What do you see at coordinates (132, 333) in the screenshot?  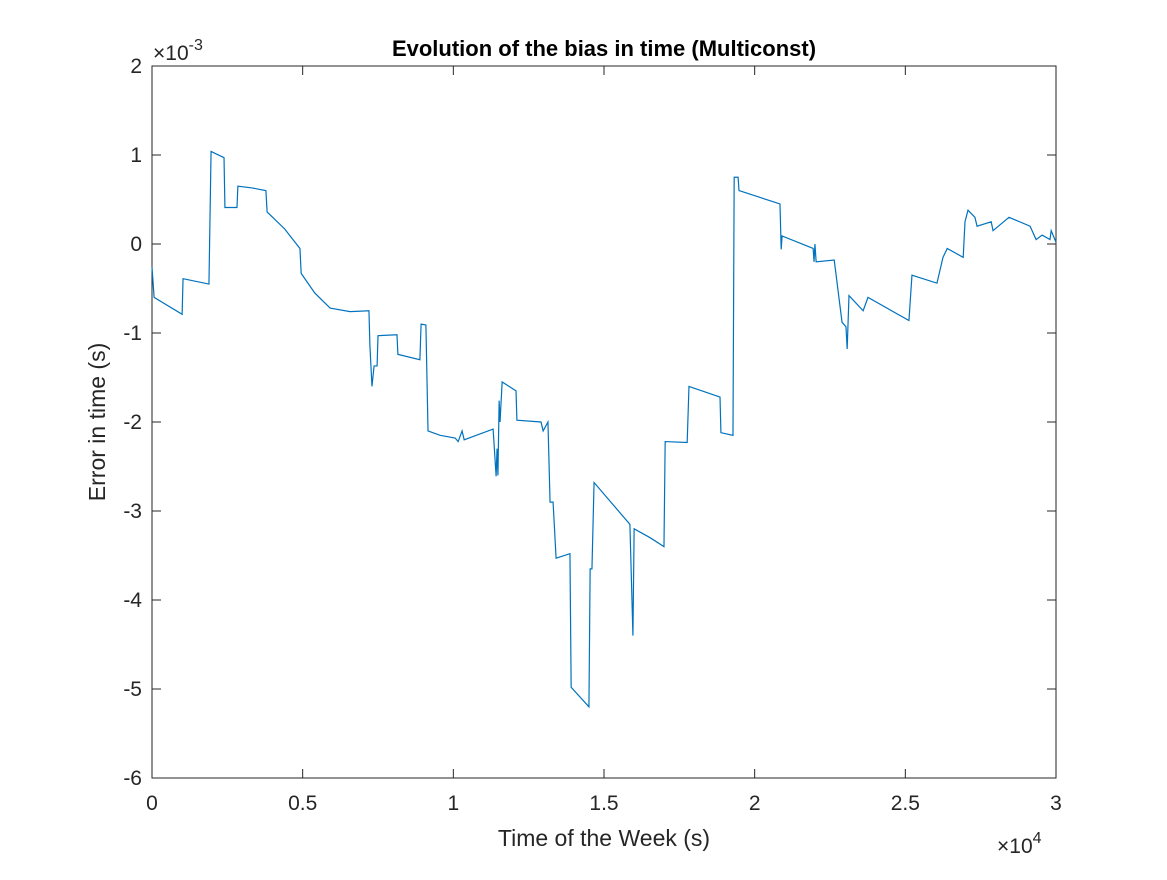 I see `y-tick-label: -1` at bounding box center [132, 333].